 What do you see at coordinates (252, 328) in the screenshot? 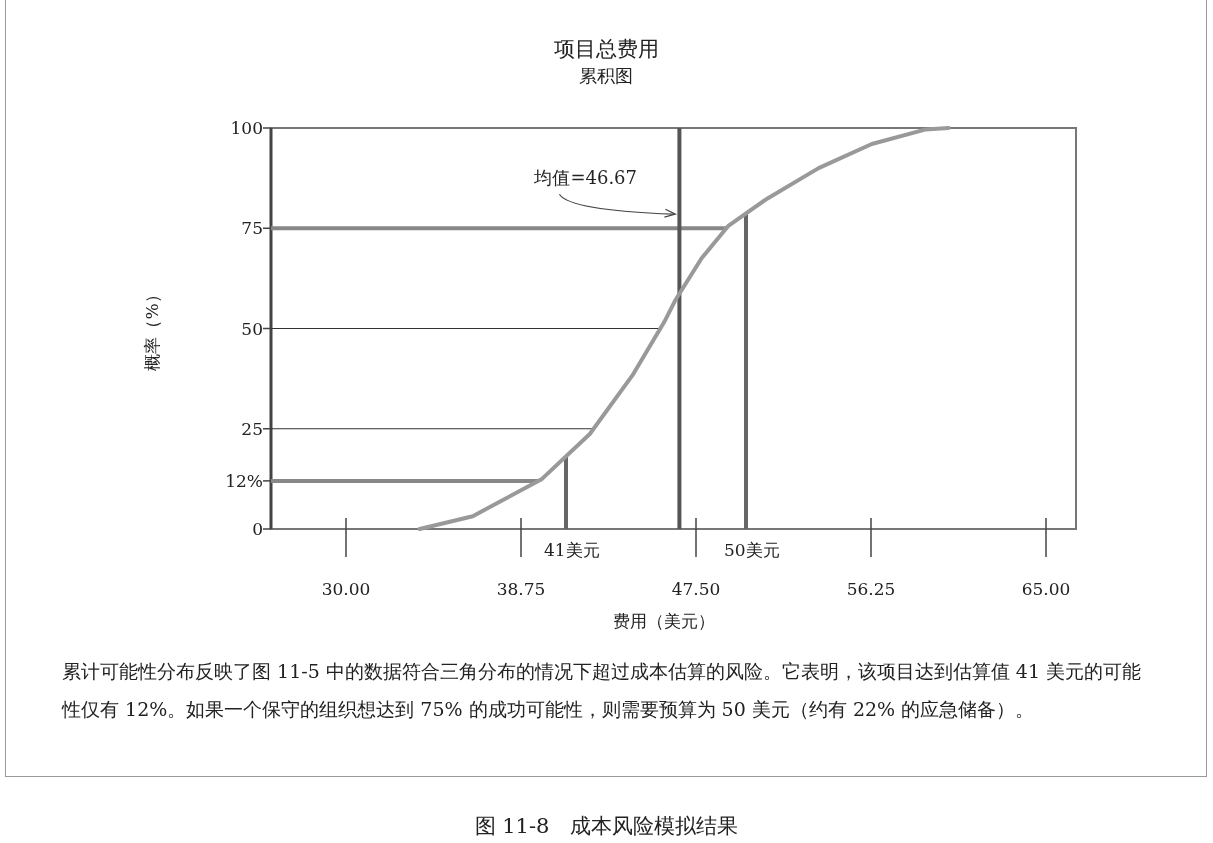
I see `y-tick-label: 50` at bounding box center [252, 328].